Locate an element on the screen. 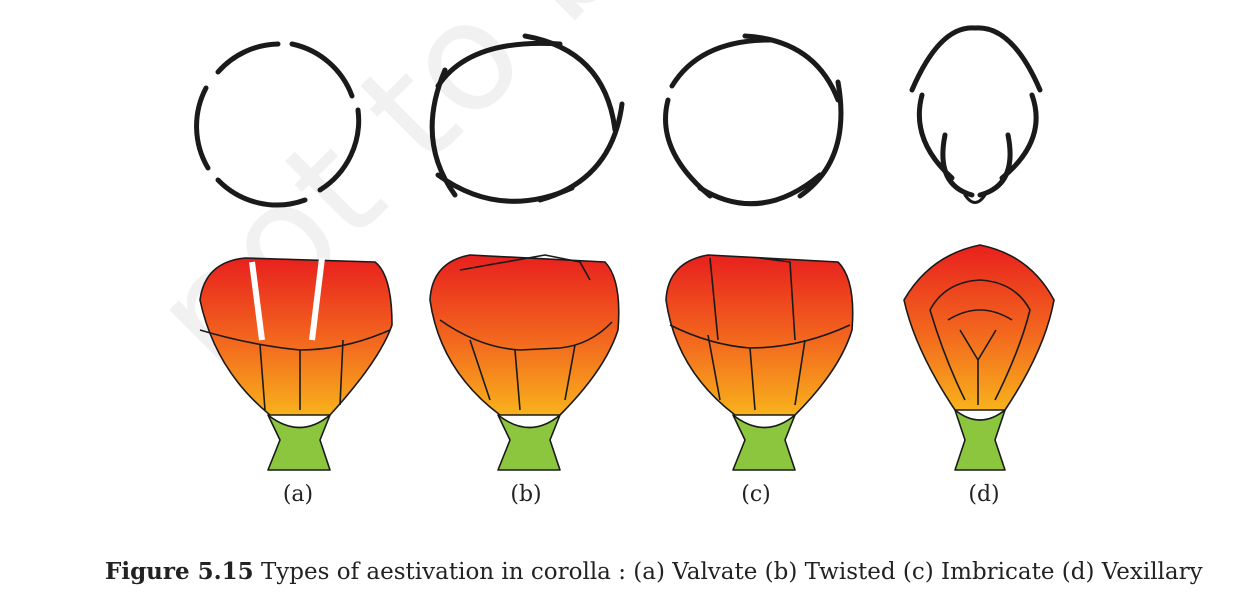 This screenshot has width=1237, height=601. valvate-diagram is located at coordinates (278, 124).